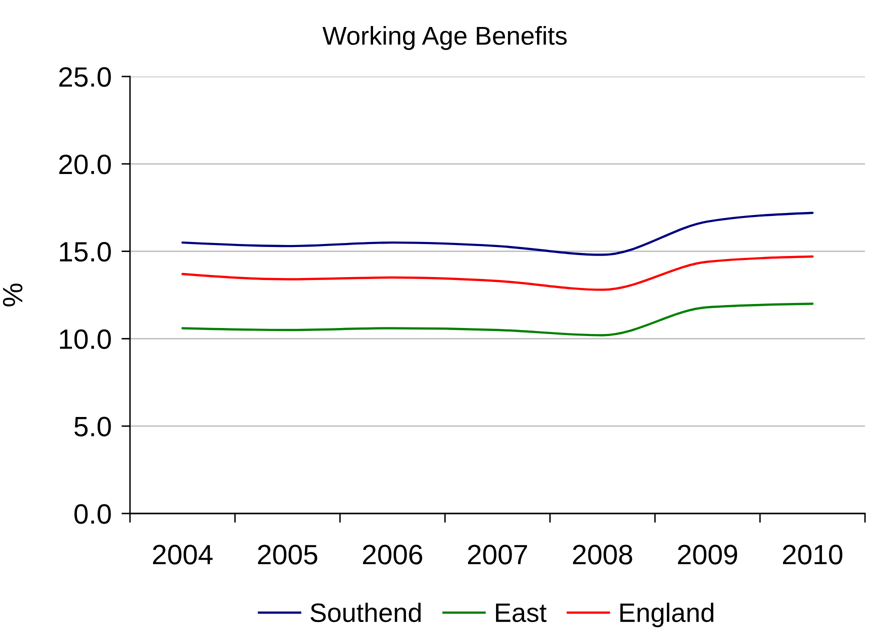  What do you see at coordinates (602, 554) in the screenshot?
I see `x-tick-label: 2008` at bounding box center [602, 554].